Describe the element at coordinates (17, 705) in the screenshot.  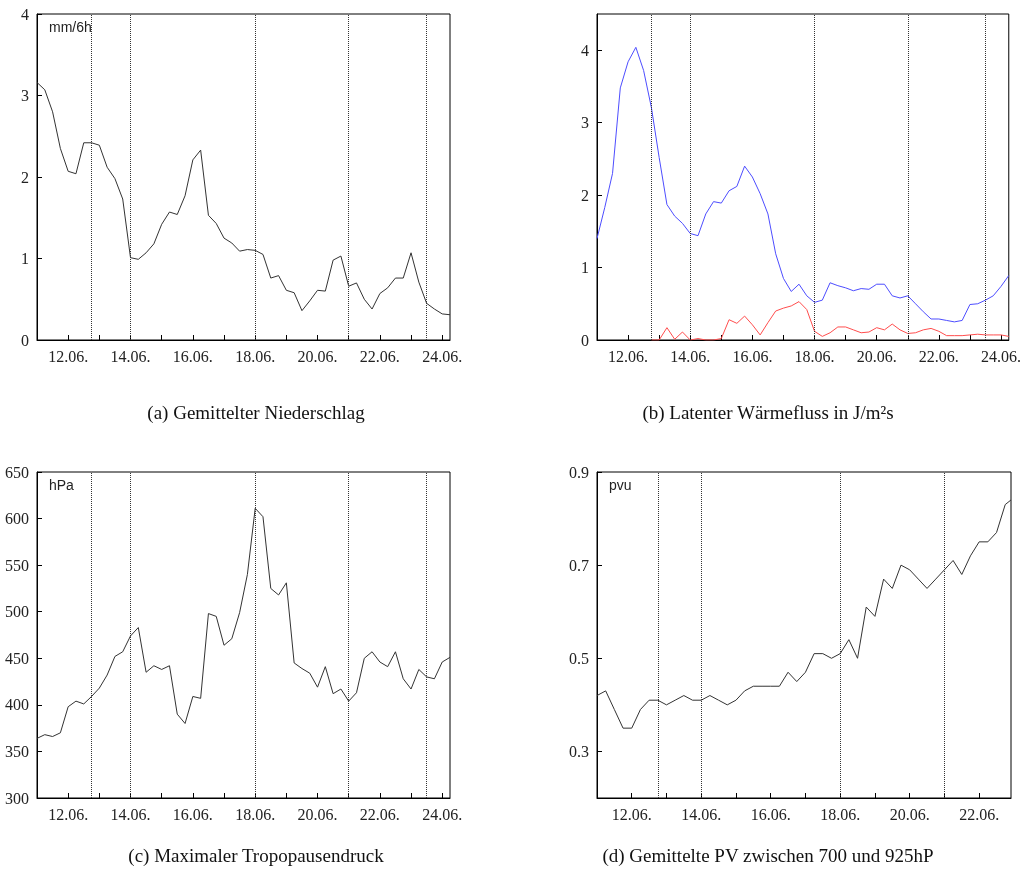
I see `y-tick-label: 400` at that location.